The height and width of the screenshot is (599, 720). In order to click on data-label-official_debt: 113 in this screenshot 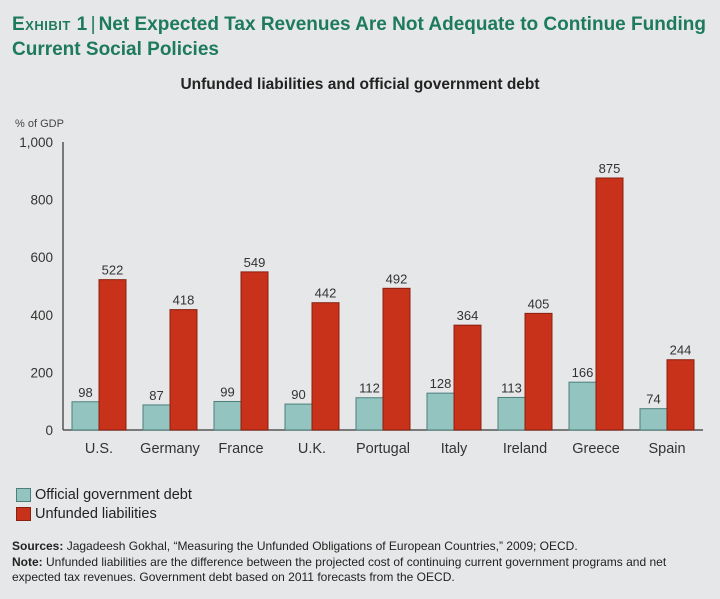, I will do `click(511, 387)`.